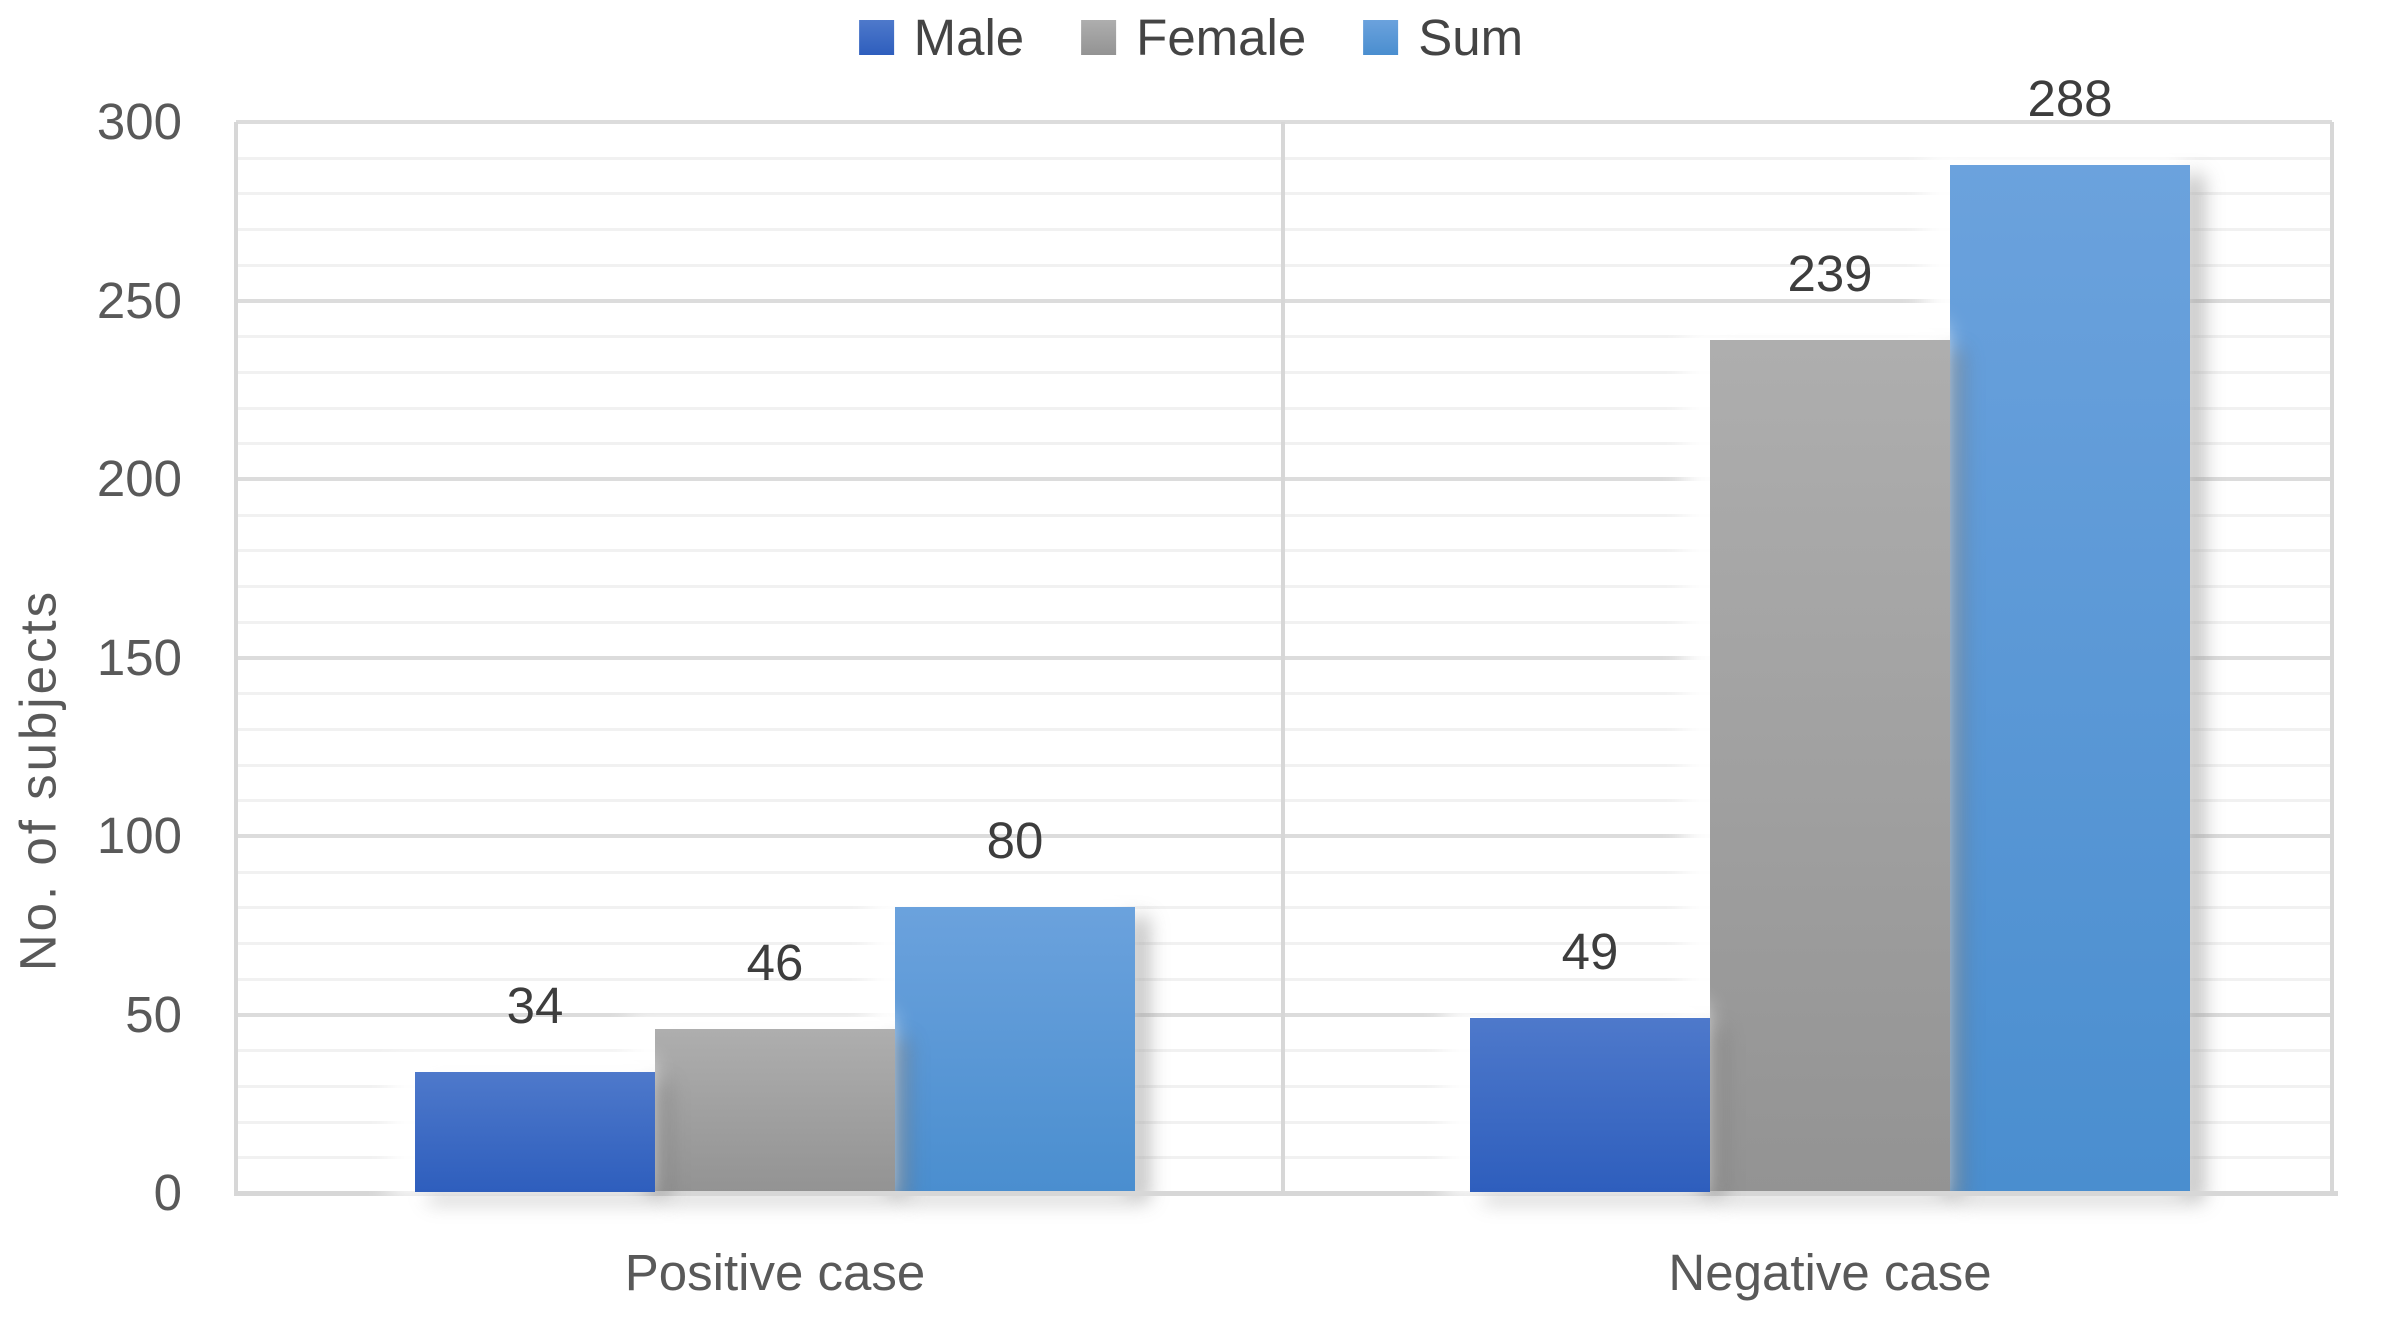 The width and height of the screenshot is (2395, 1317). What do you see at coordinates (1590, 952) in the screenshot?
I see `data-label: 49` at bounding box center [1590, 952].